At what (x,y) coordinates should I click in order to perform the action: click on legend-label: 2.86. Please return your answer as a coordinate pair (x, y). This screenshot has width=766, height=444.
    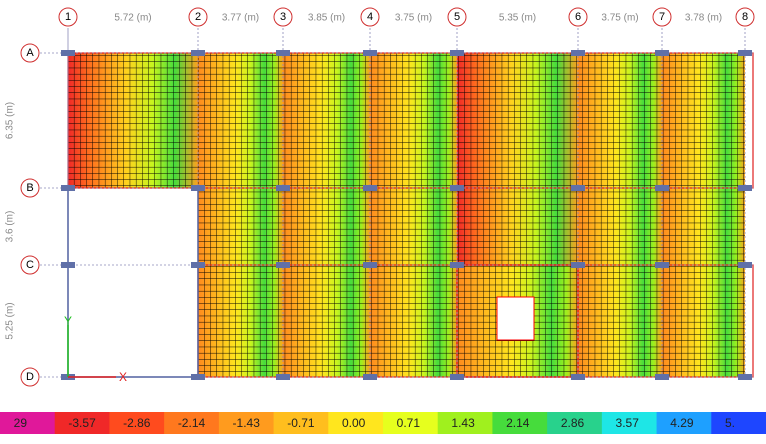
    Looking at the image, I should click on (573, 423).